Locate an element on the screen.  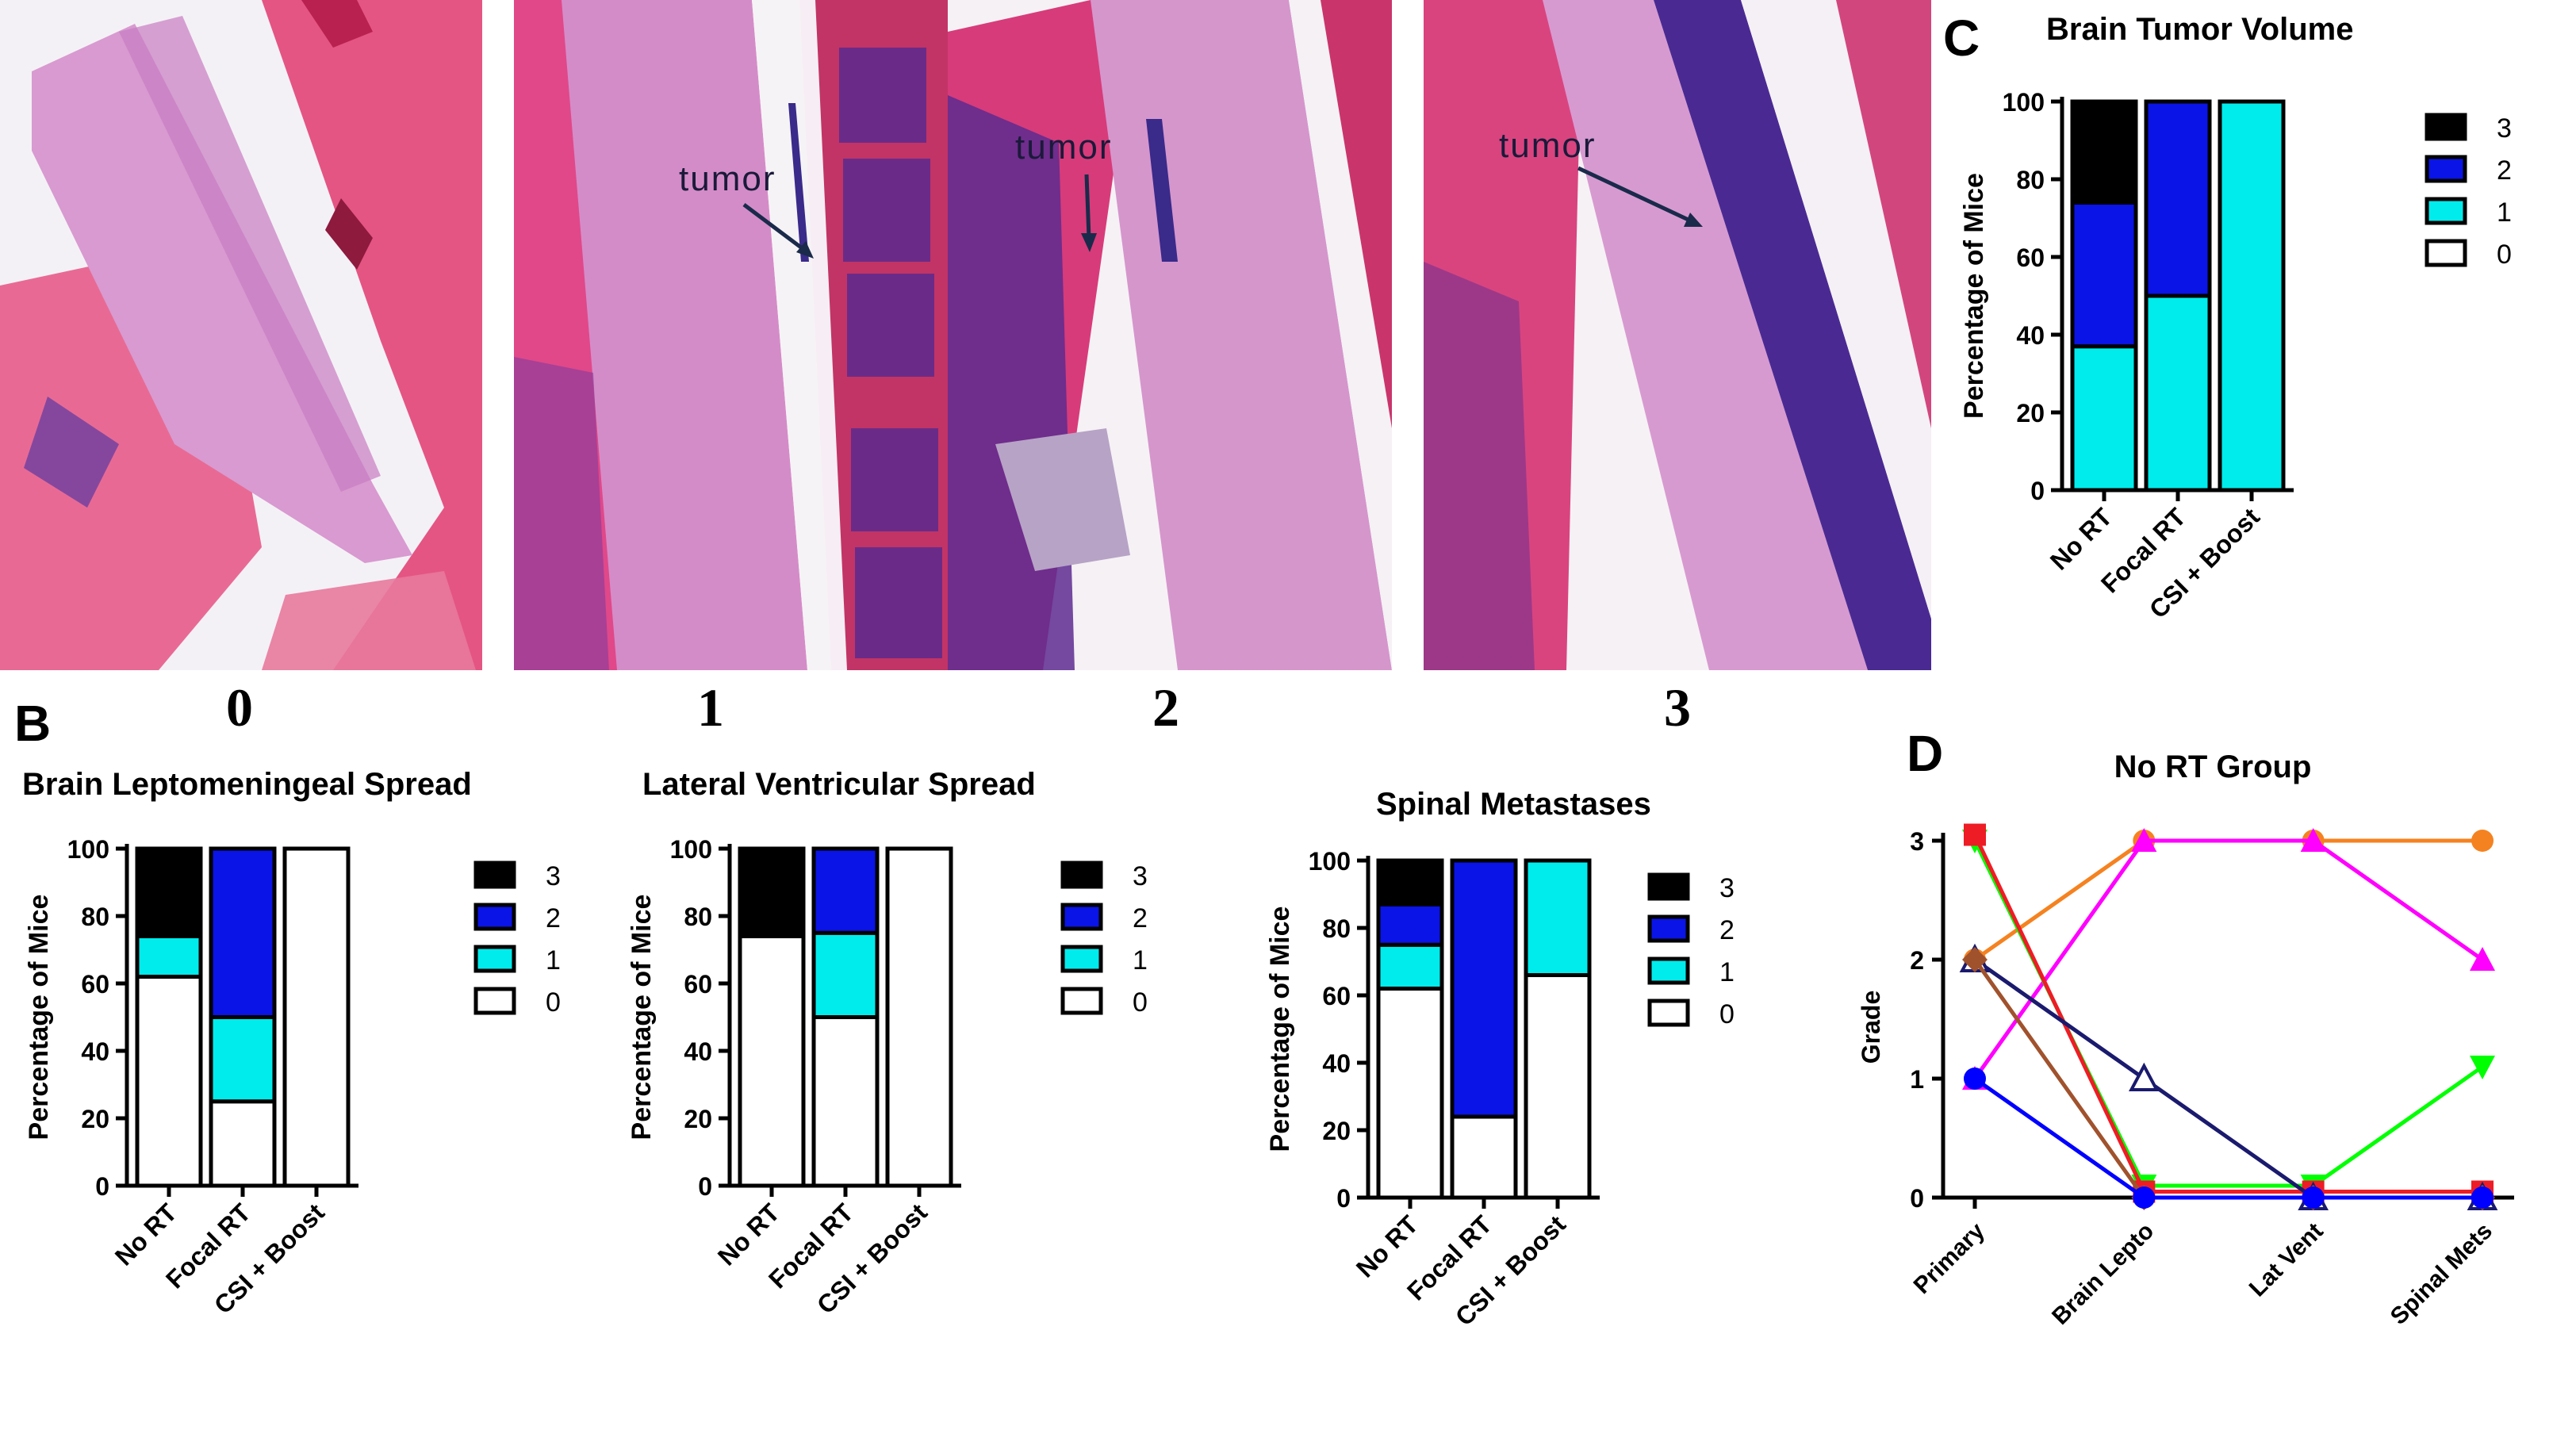
panel-letter-d: D is located at coordinates (1925, 753).